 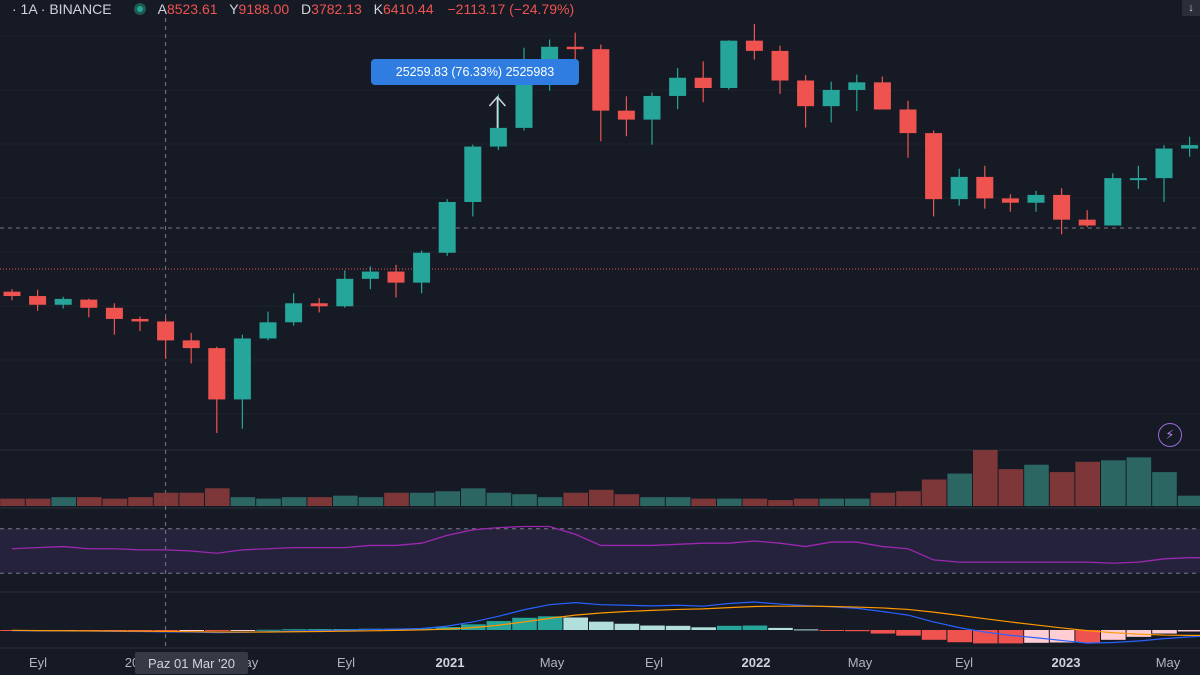 What do you see at coordinates (1191, 8) in the screenshot?
I see `collapse-arrow-icon: ↓` at bounding box center [1191, 8].